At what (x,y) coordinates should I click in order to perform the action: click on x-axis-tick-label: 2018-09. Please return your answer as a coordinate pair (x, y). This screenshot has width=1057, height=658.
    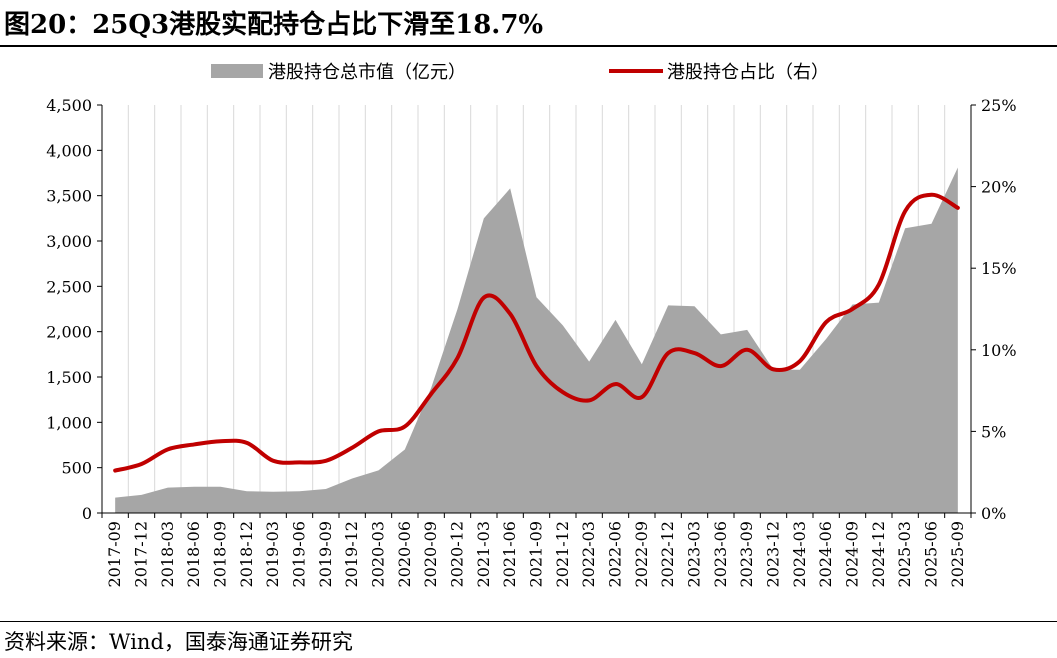
    Looking at the image, I should click on (220, 554).